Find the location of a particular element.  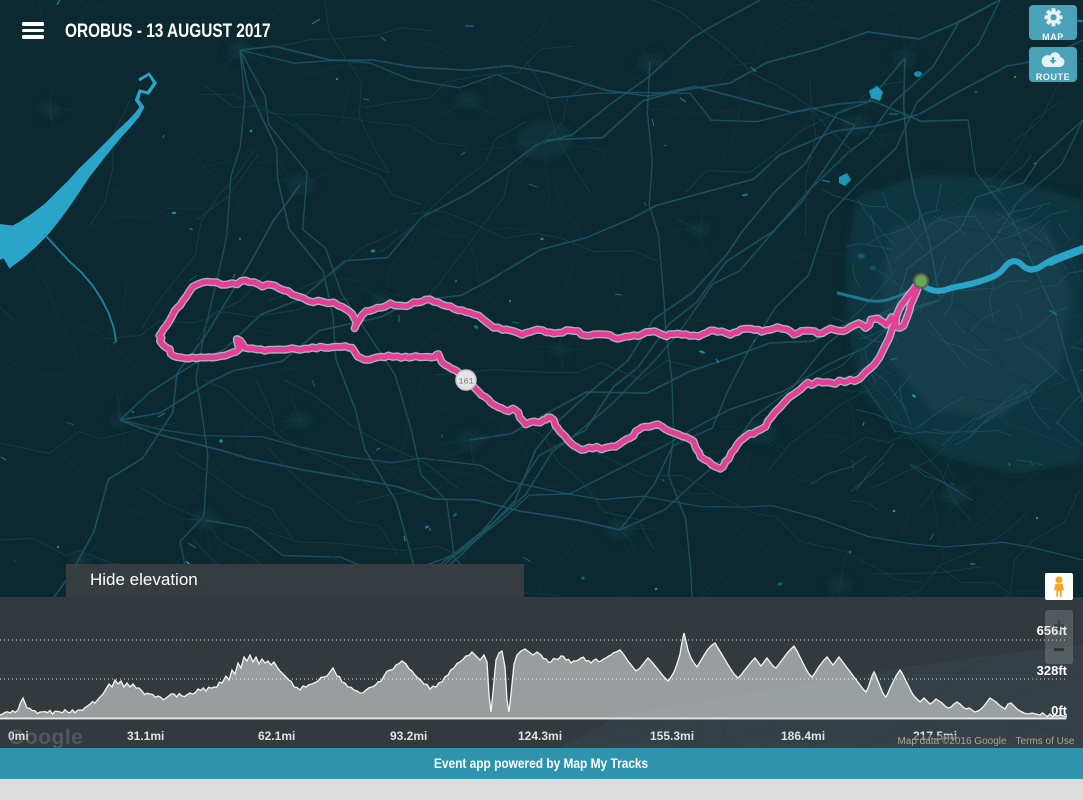

svg-text: 161 is located at coordinates (465, 382).